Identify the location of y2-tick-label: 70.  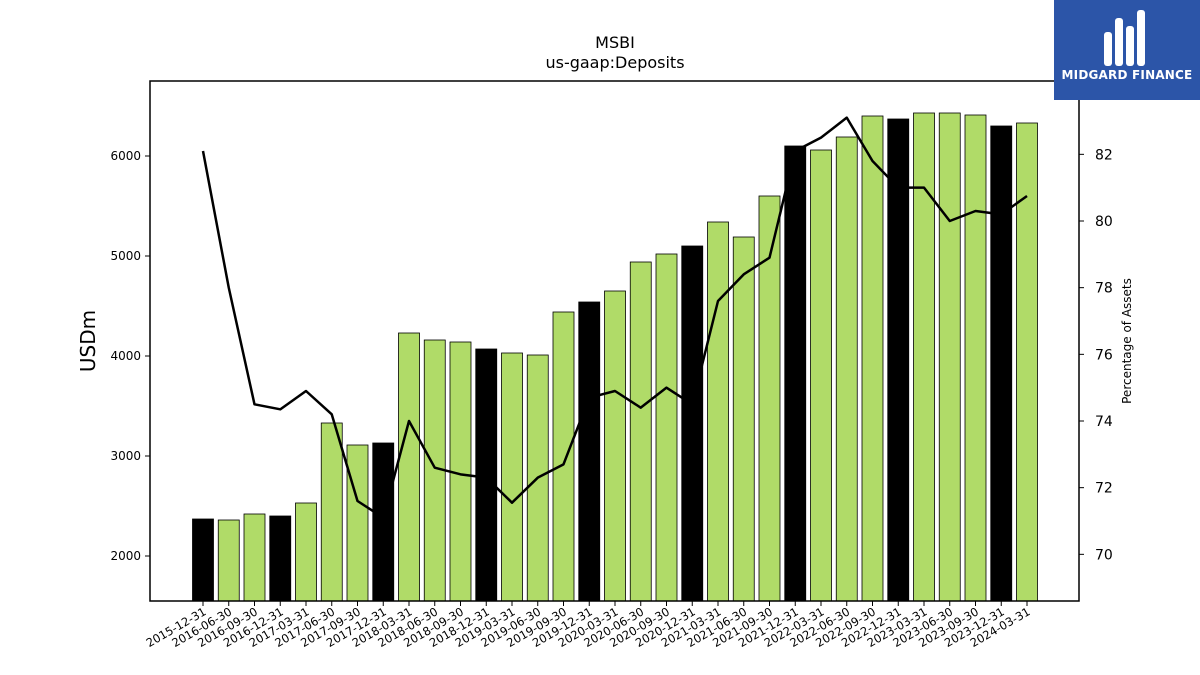
(1104, 555).